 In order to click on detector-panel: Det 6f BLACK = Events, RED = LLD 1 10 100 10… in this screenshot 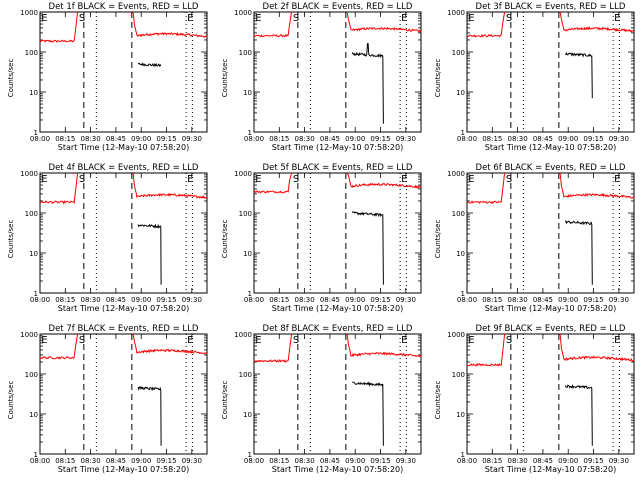, I will do `click(534, 238)`.